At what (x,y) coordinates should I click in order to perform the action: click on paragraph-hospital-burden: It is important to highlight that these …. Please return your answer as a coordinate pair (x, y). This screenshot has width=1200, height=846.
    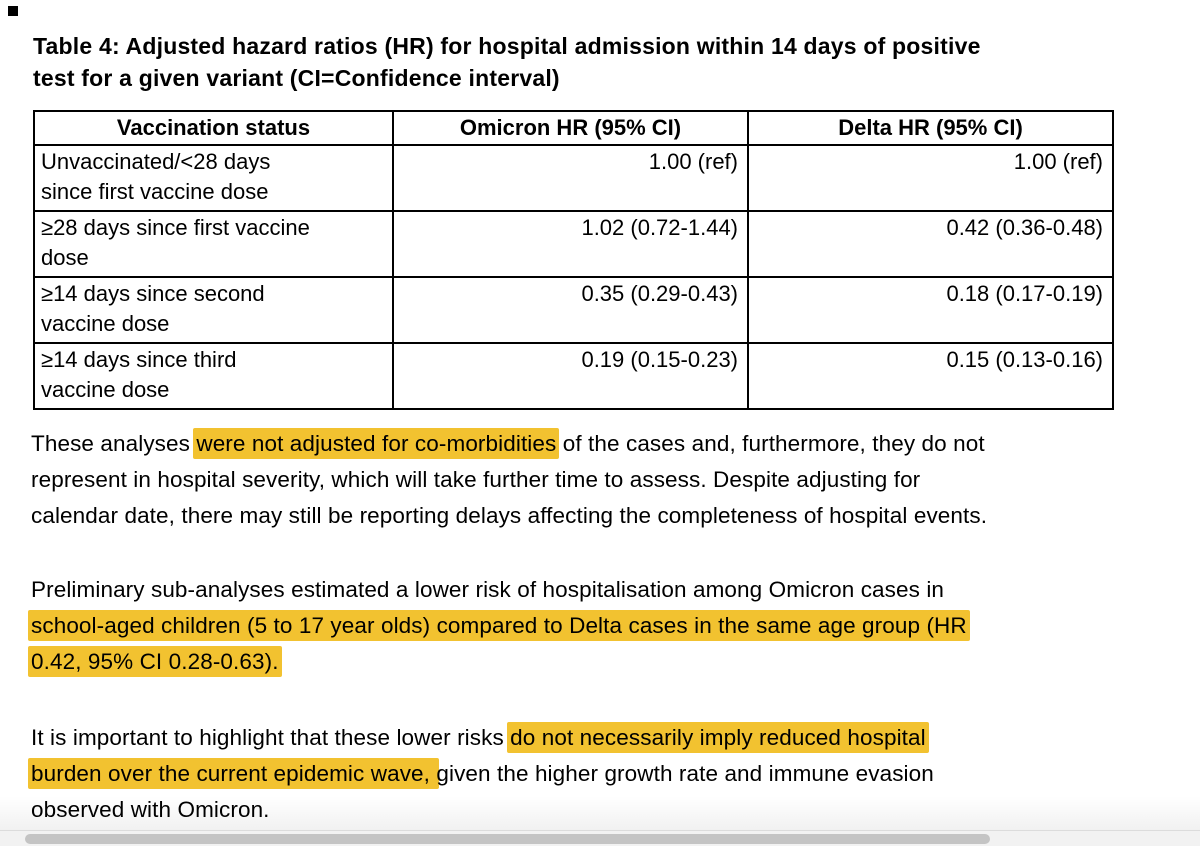
    Looking at the image, I should click on (609, 774).